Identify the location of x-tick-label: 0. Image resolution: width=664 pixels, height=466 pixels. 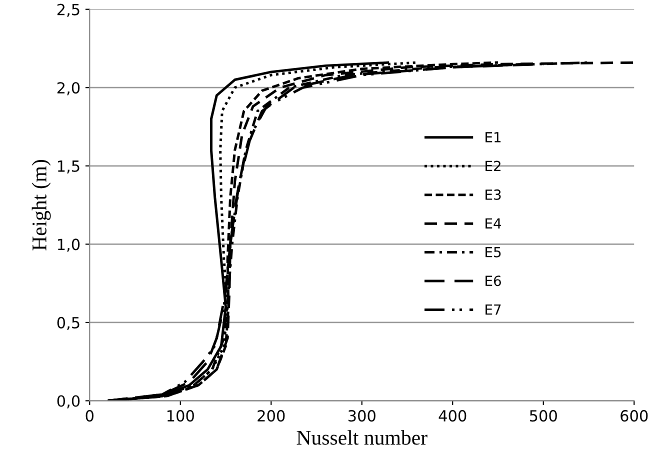
(90, 416).